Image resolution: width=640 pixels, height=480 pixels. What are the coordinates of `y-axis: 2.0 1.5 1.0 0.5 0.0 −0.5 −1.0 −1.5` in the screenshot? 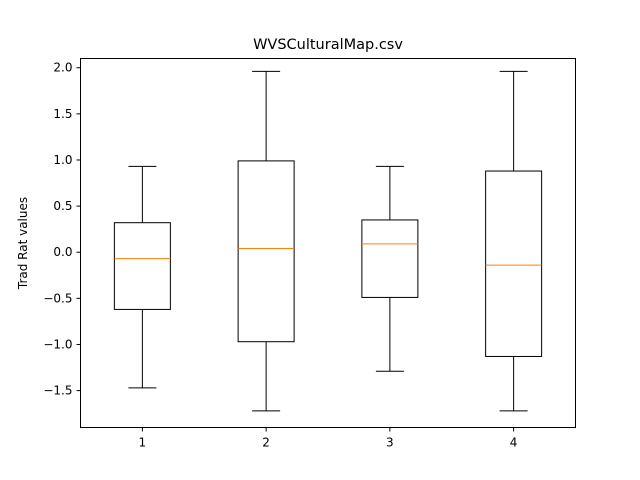 It's located at (62, 229).